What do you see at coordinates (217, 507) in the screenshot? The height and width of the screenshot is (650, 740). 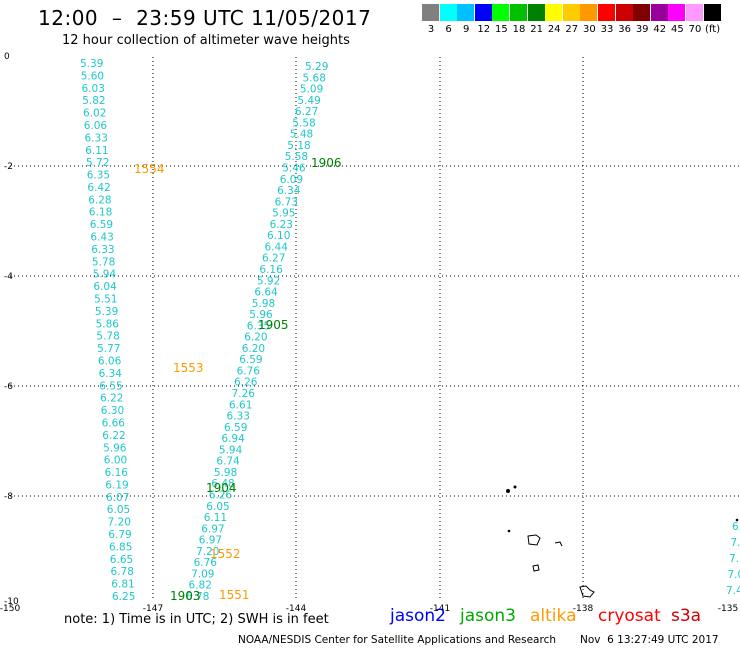 I see `swh-value: 6.05` at bounding box center [217, 507].